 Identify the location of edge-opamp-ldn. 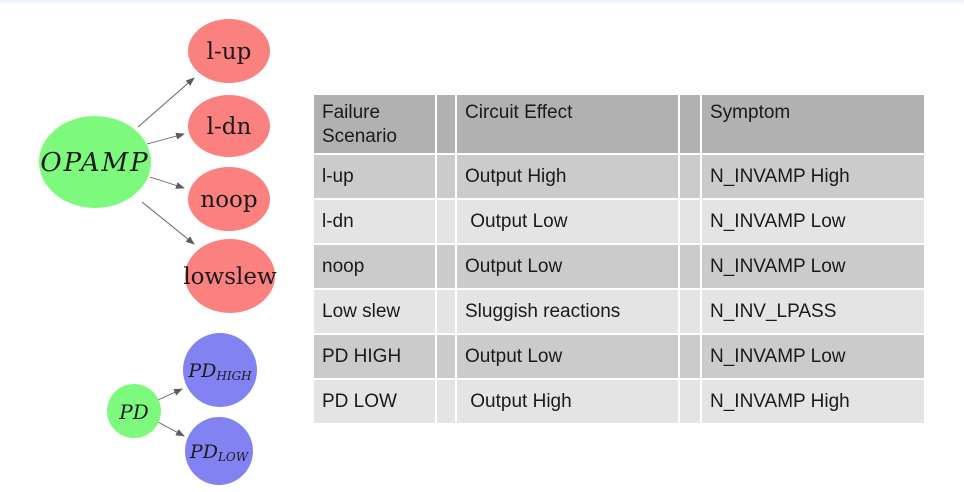
(165, 138).